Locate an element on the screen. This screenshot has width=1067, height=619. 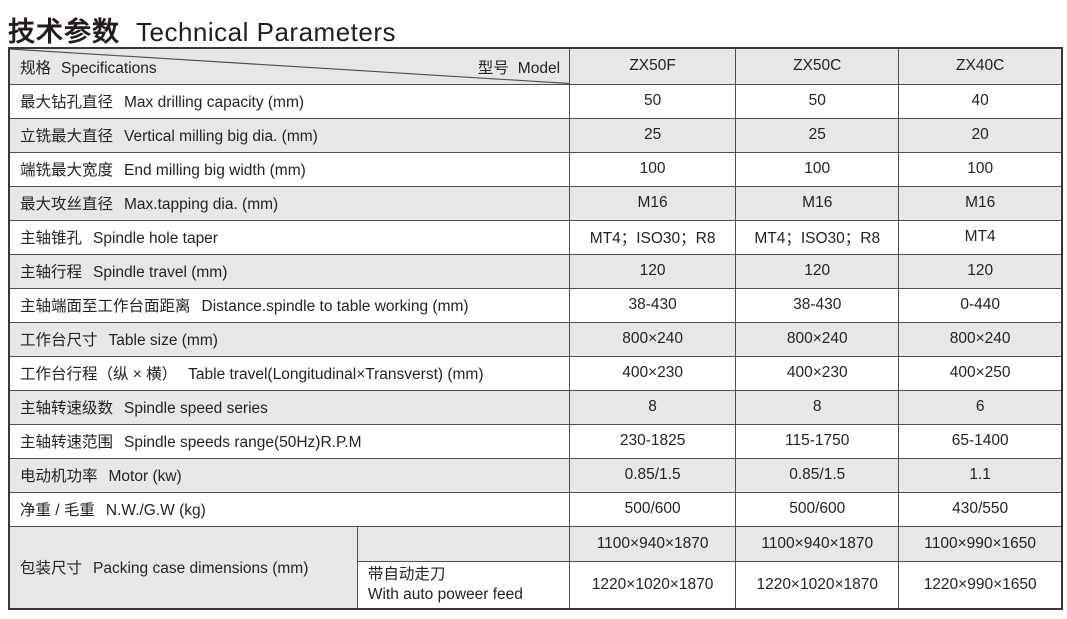
table-row: 主轴行程 Spindle travel (mm) 120 120 120 is located at coordinates (535, 271).